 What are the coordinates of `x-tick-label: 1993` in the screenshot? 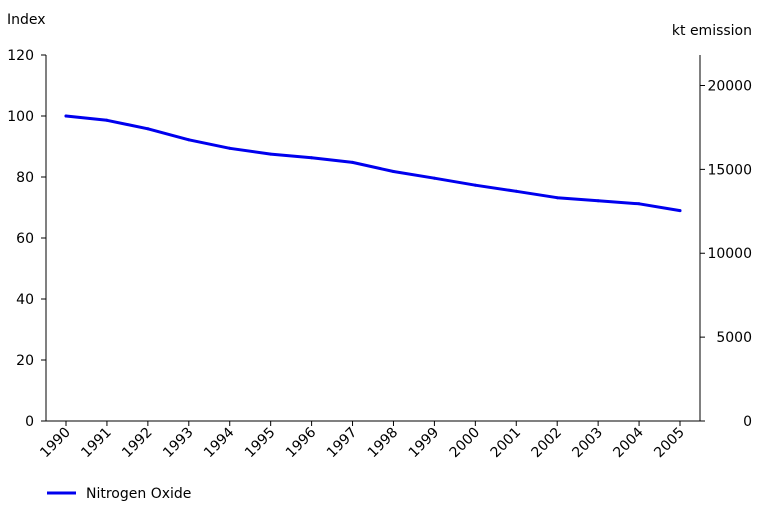 It's located at (178, 443).